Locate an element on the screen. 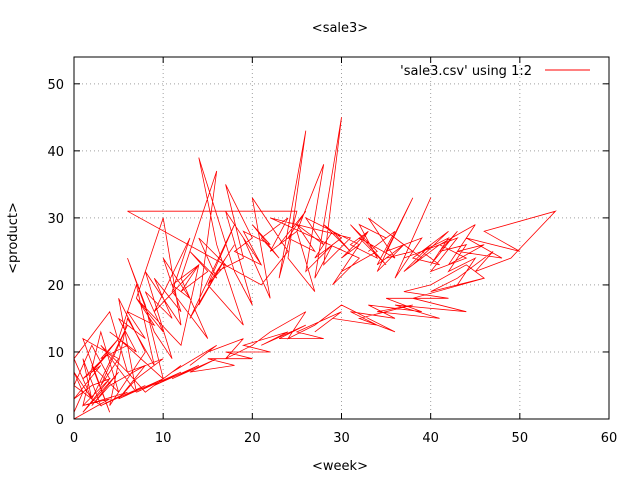 This screenshot has width=640, height=480. y-tick-label: 40 is located at coordinates (55, 152).